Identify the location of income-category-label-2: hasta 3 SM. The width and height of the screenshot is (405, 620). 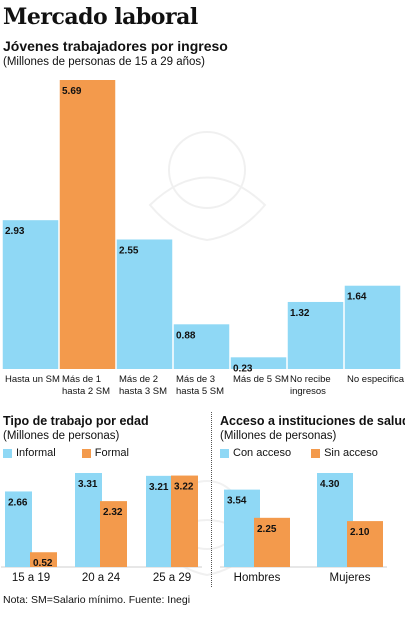
(143, 391).